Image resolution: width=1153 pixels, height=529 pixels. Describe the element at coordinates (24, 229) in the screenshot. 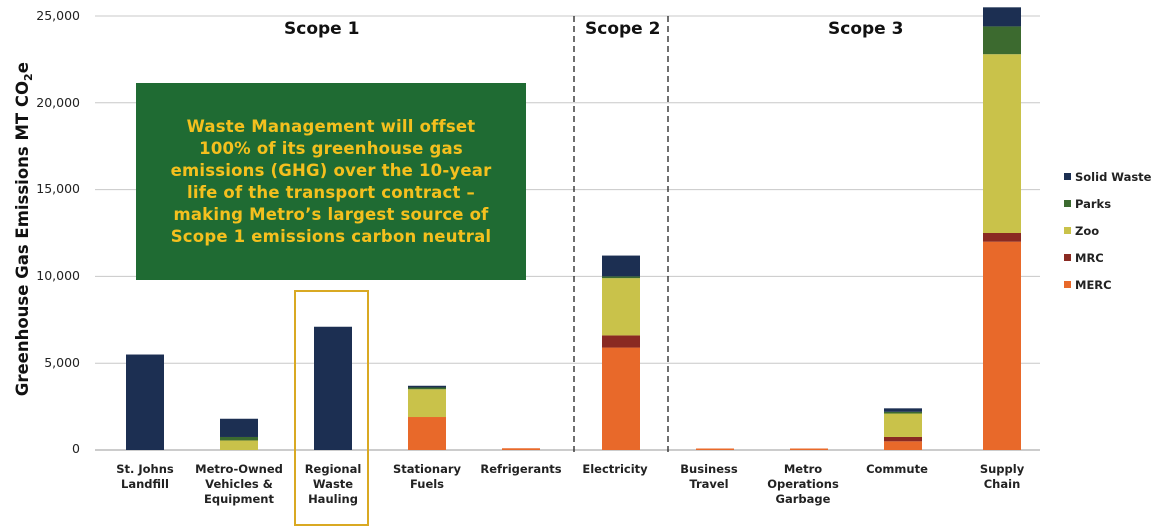

I see `y-axis-label: Greenhouse Gas Emissions MT CO2e` at that location.